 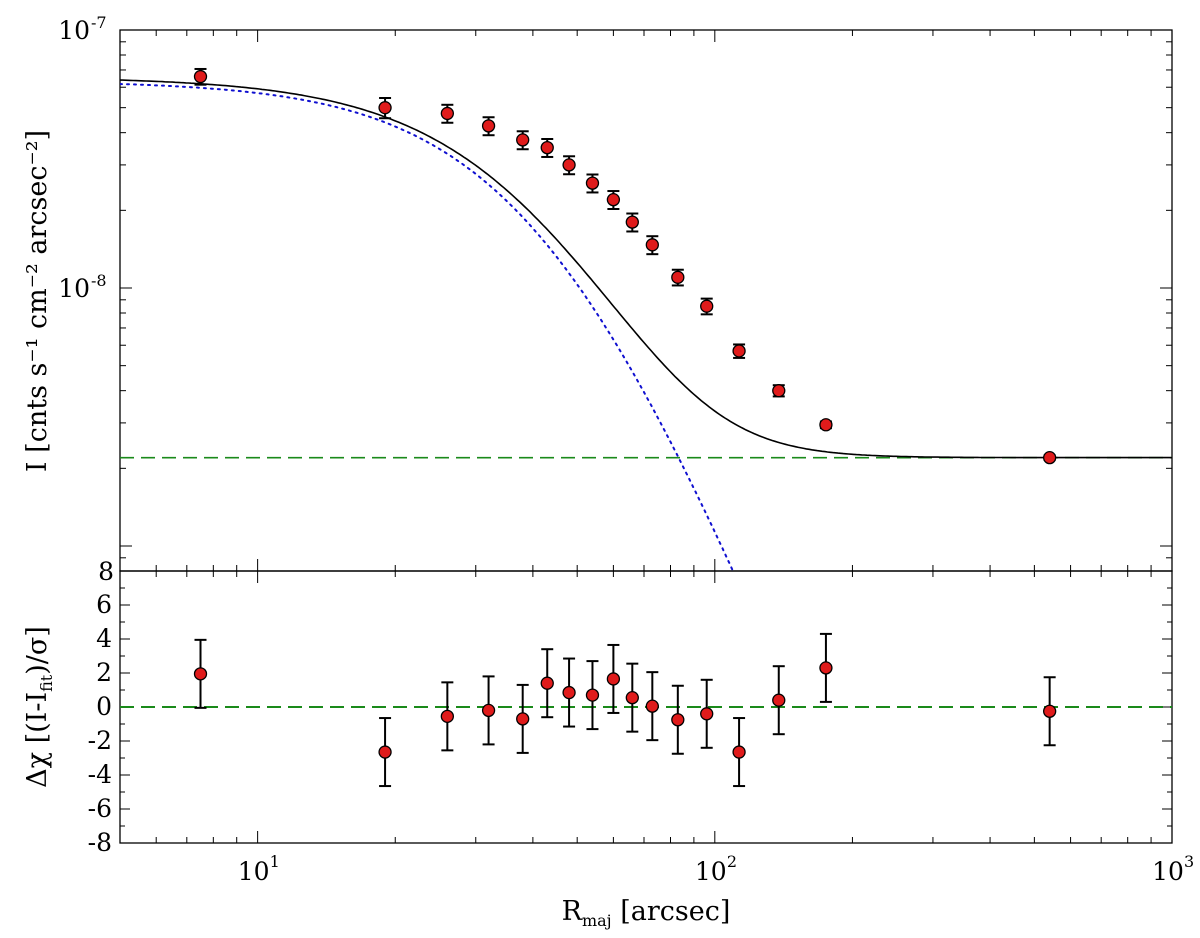 What do you see at coordinates (99, 280) in the screenshot?
I see `y-tick-label-exponent: -8` at bounding box center [99, 280].